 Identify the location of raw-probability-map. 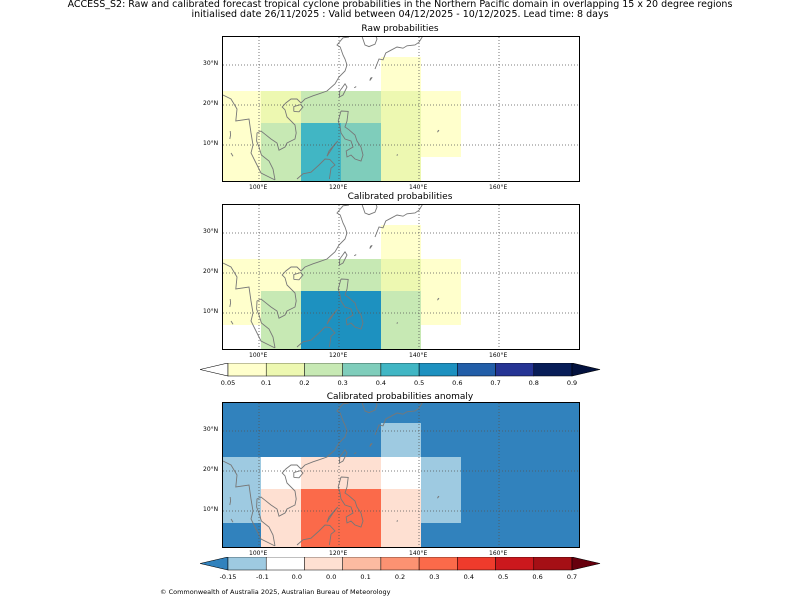
(401, 109).